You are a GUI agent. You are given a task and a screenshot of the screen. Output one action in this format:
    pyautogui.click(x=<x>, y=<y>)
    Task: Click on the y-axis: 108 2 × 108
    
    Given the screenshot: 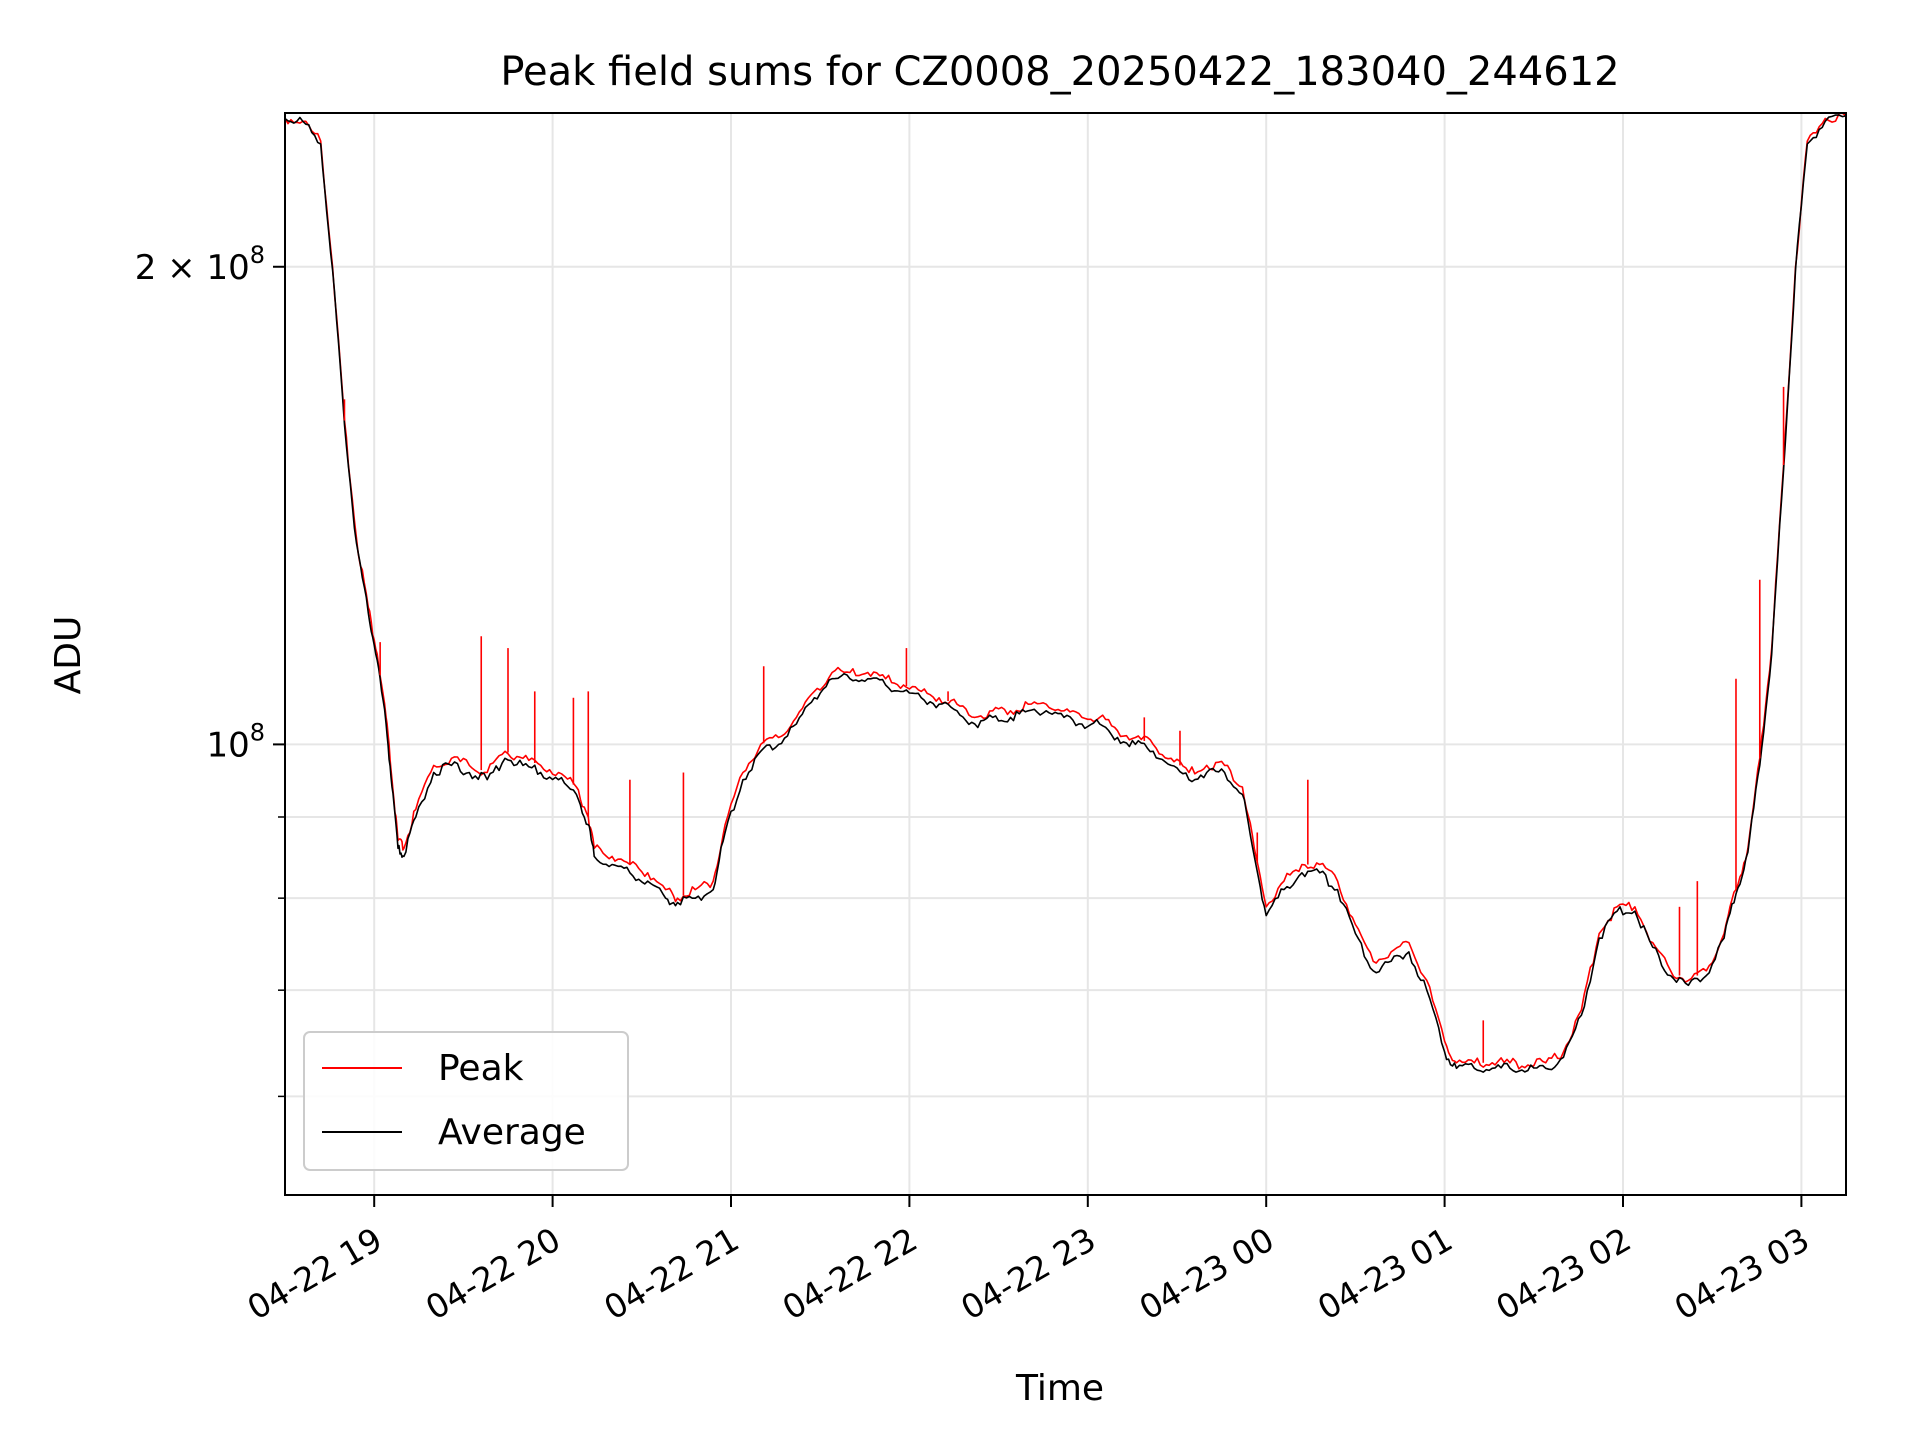 What is the action you would take?
    pyautogui.click(x=210, y=669)
    